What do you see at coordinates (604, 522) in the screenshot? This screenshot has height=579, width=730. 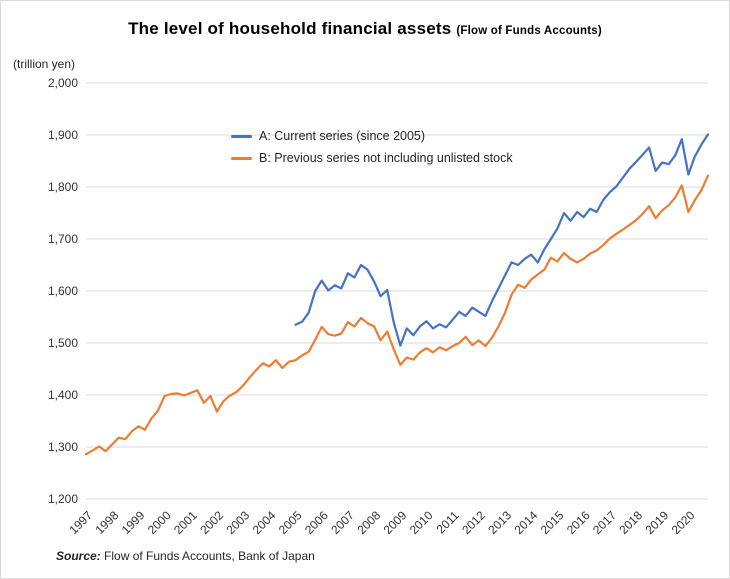 I see `x-tick-label: 2017` at bounding box center [604, 522].